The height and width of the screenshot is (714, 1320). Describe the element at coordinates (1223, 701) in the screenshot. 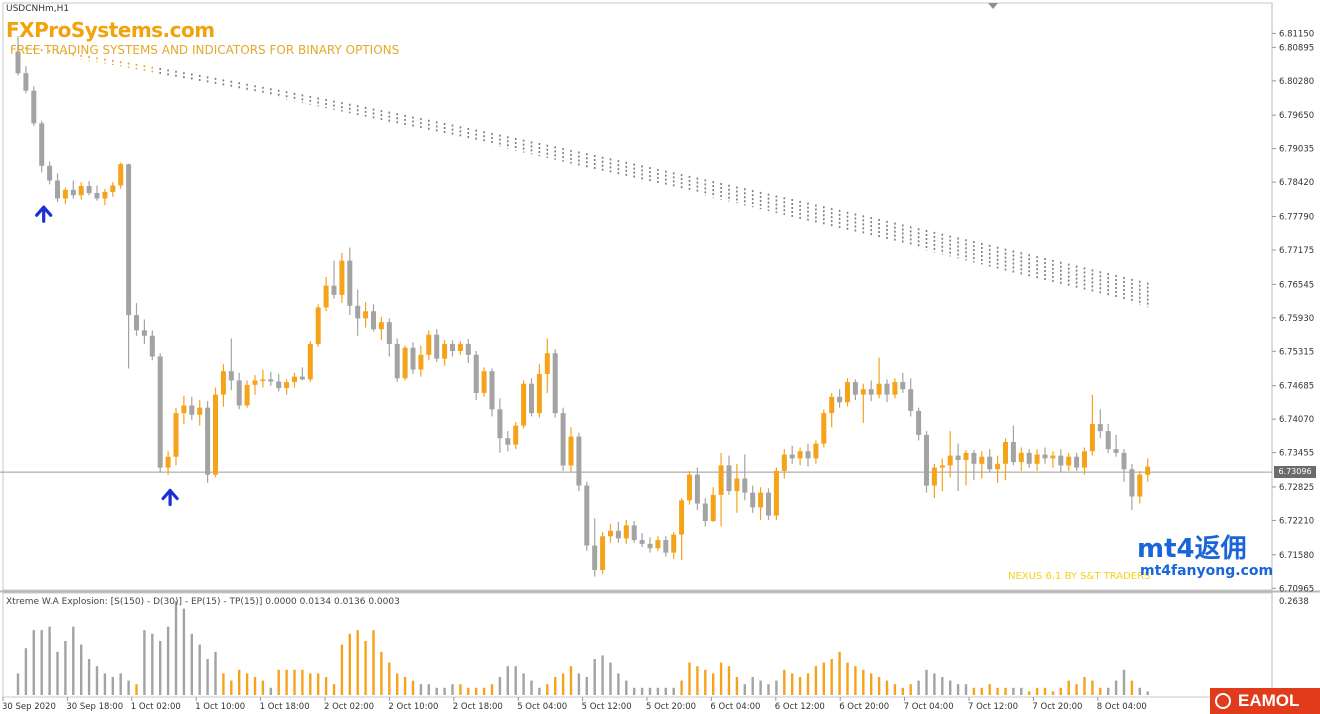

I see `eamol-icon` at that location.